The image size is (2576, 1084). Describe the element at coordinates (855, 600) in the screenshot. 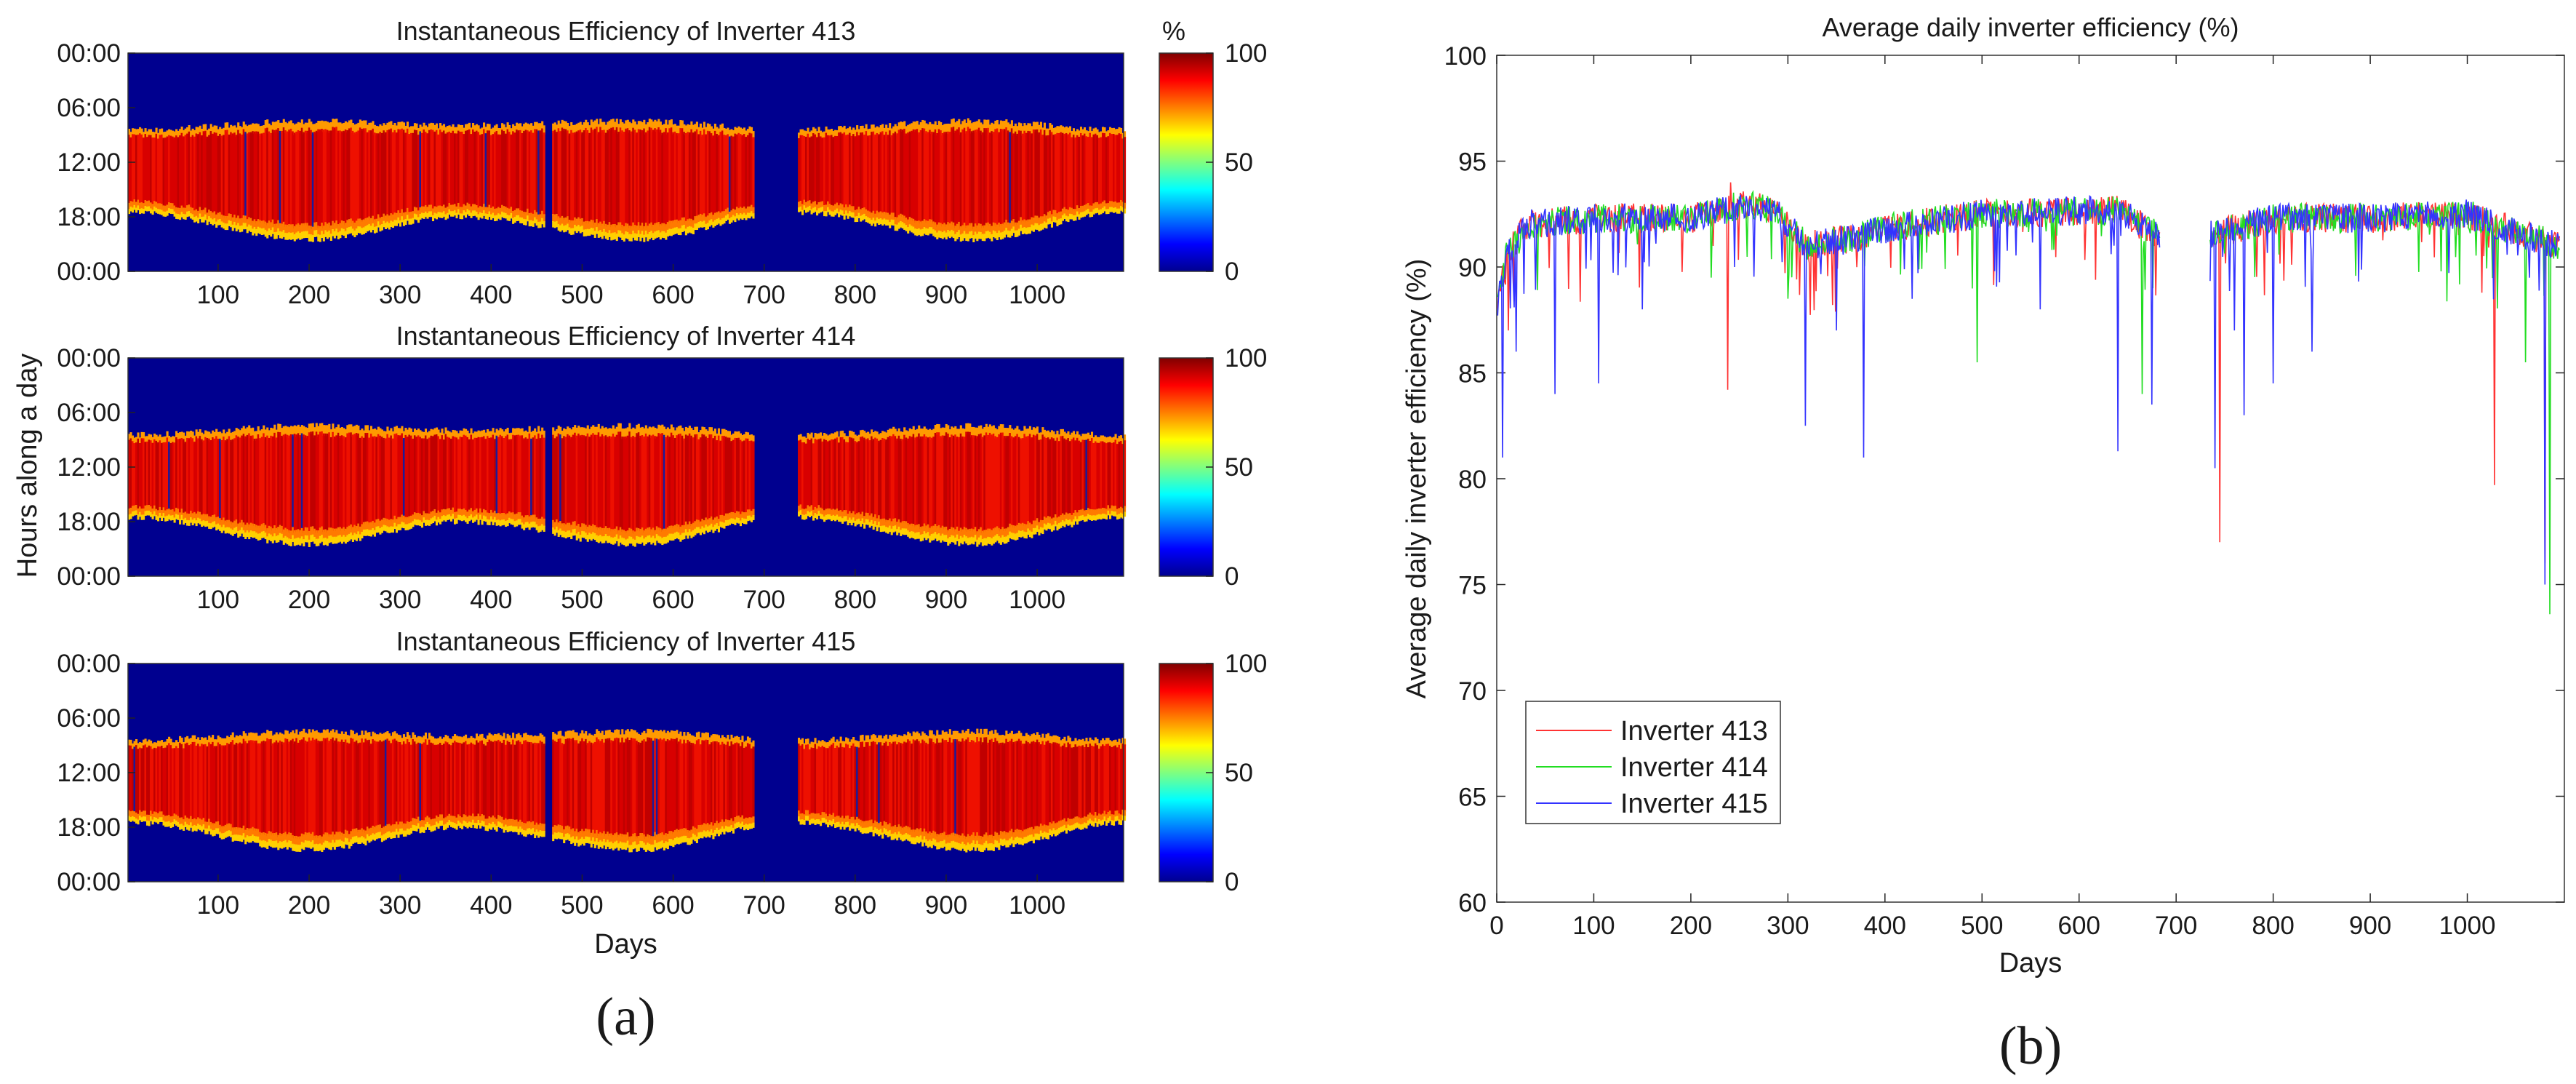

I see `x-tick-label: 800` at that location.